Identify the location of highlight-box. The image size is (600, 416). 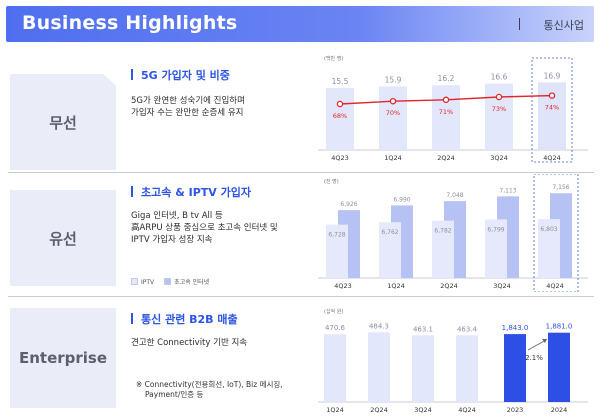
(556, 233).